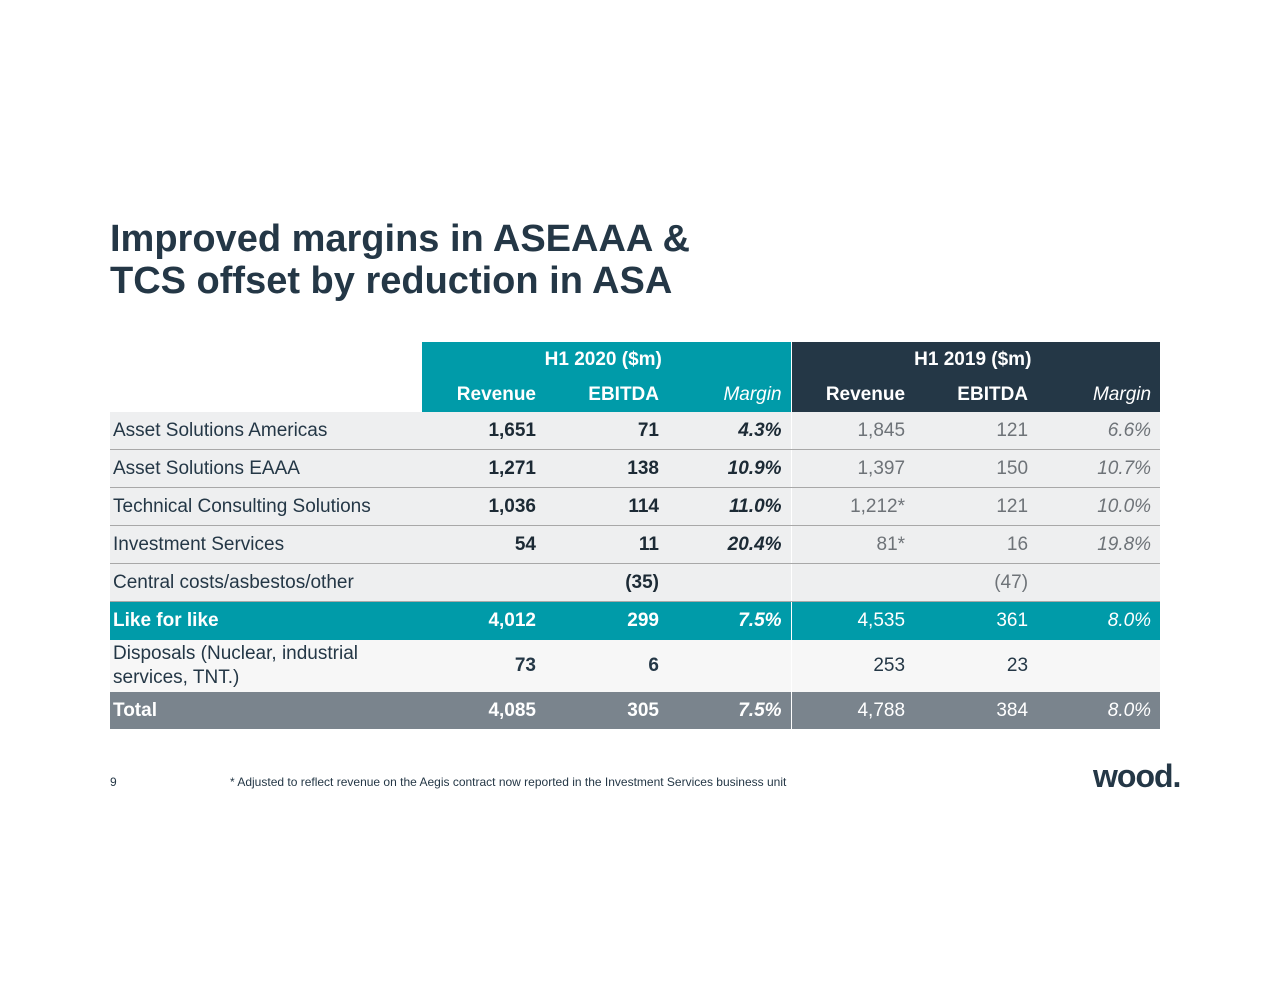  What do you see at coordinates (730, 431) in the screenshot?
I see `cell: 4.3%` at bounding box center [730, 431].